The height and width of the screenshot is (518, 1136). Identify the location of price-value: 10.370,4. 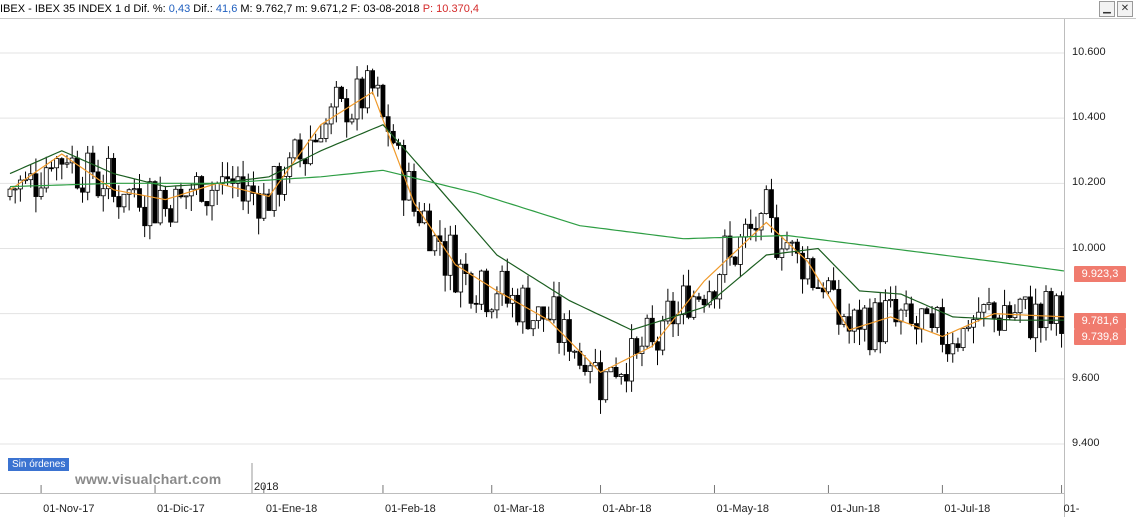
(457, 9).